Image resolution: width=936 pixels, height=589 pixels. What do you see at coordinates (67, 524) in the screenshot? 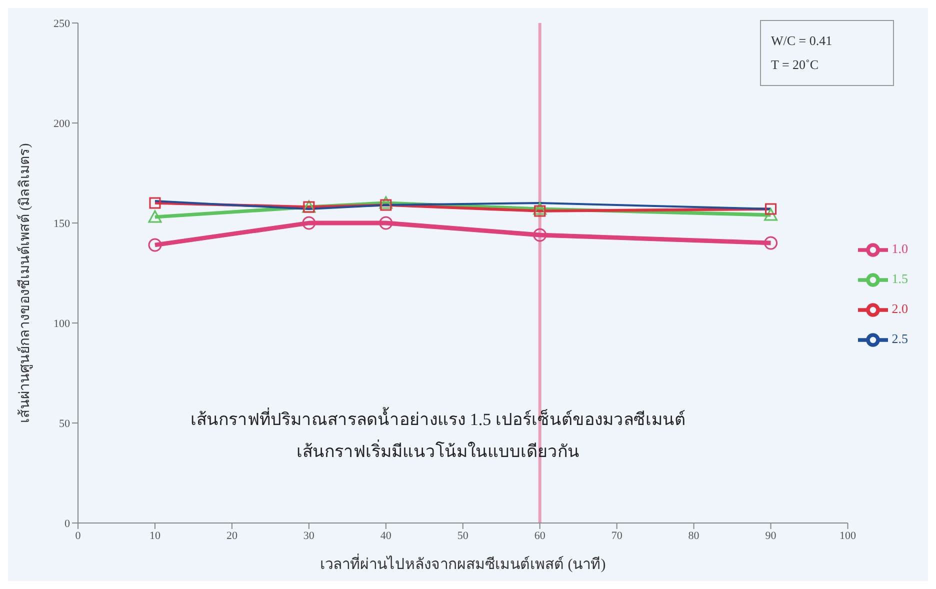
I see `y-tick-label: 0` at bounding box center [67, 524].